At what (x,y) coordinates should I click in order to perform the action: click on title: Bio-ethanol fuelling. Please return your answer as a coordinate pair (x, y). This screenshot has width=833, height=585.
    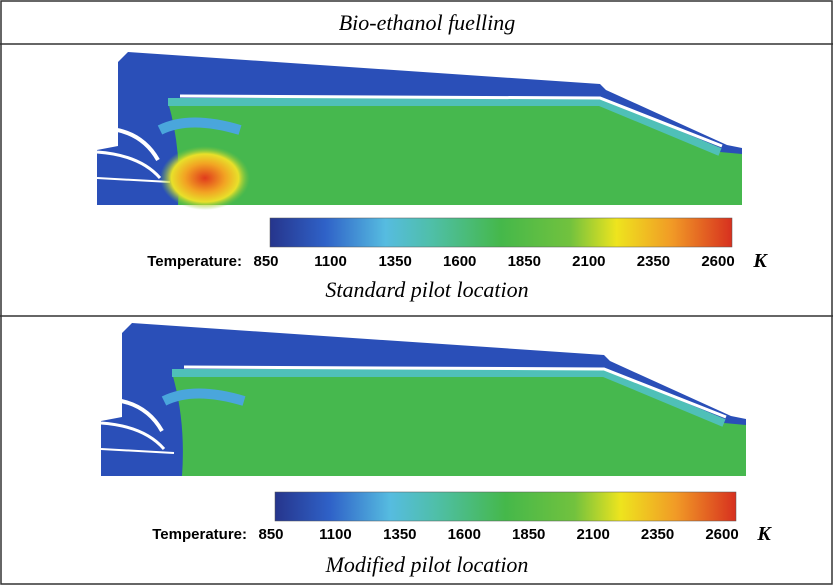
    Looking at the image, I should click on (427, 22).